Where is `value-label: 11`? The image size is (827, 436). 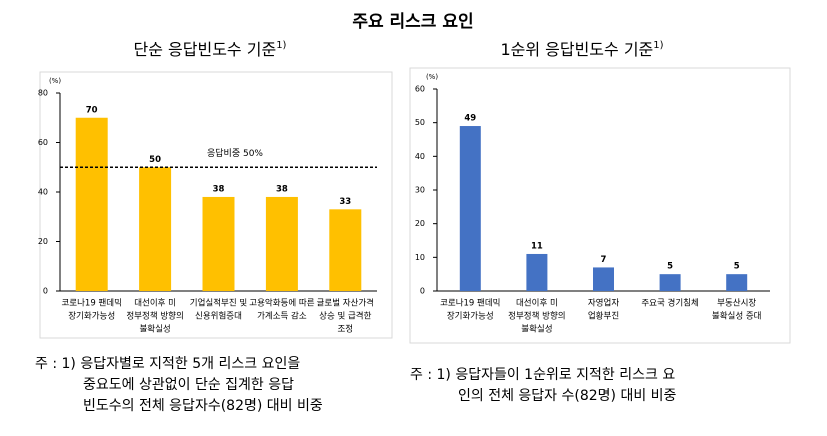
value-label: 11 is located at coordinates (537, 246).